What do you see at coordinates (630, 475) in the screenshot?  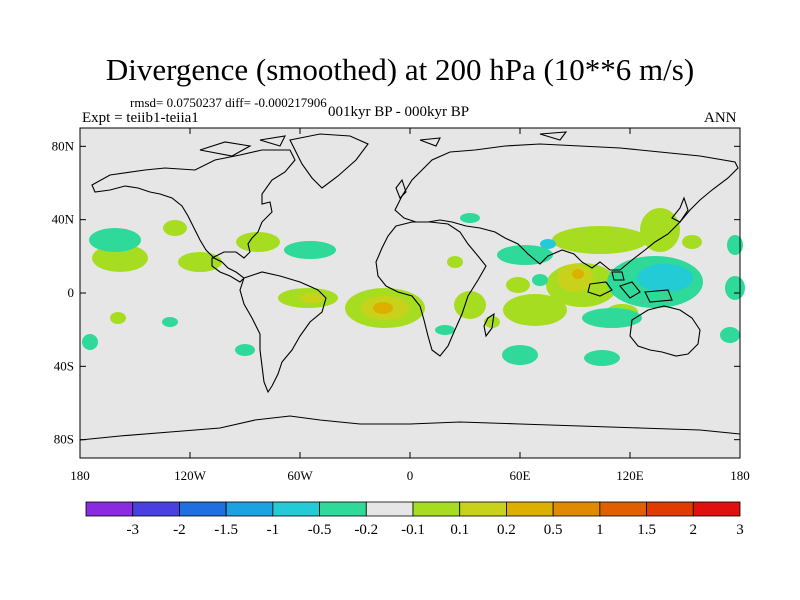 I see `x-tick-label: 120E` at bounding box center [630, 475].